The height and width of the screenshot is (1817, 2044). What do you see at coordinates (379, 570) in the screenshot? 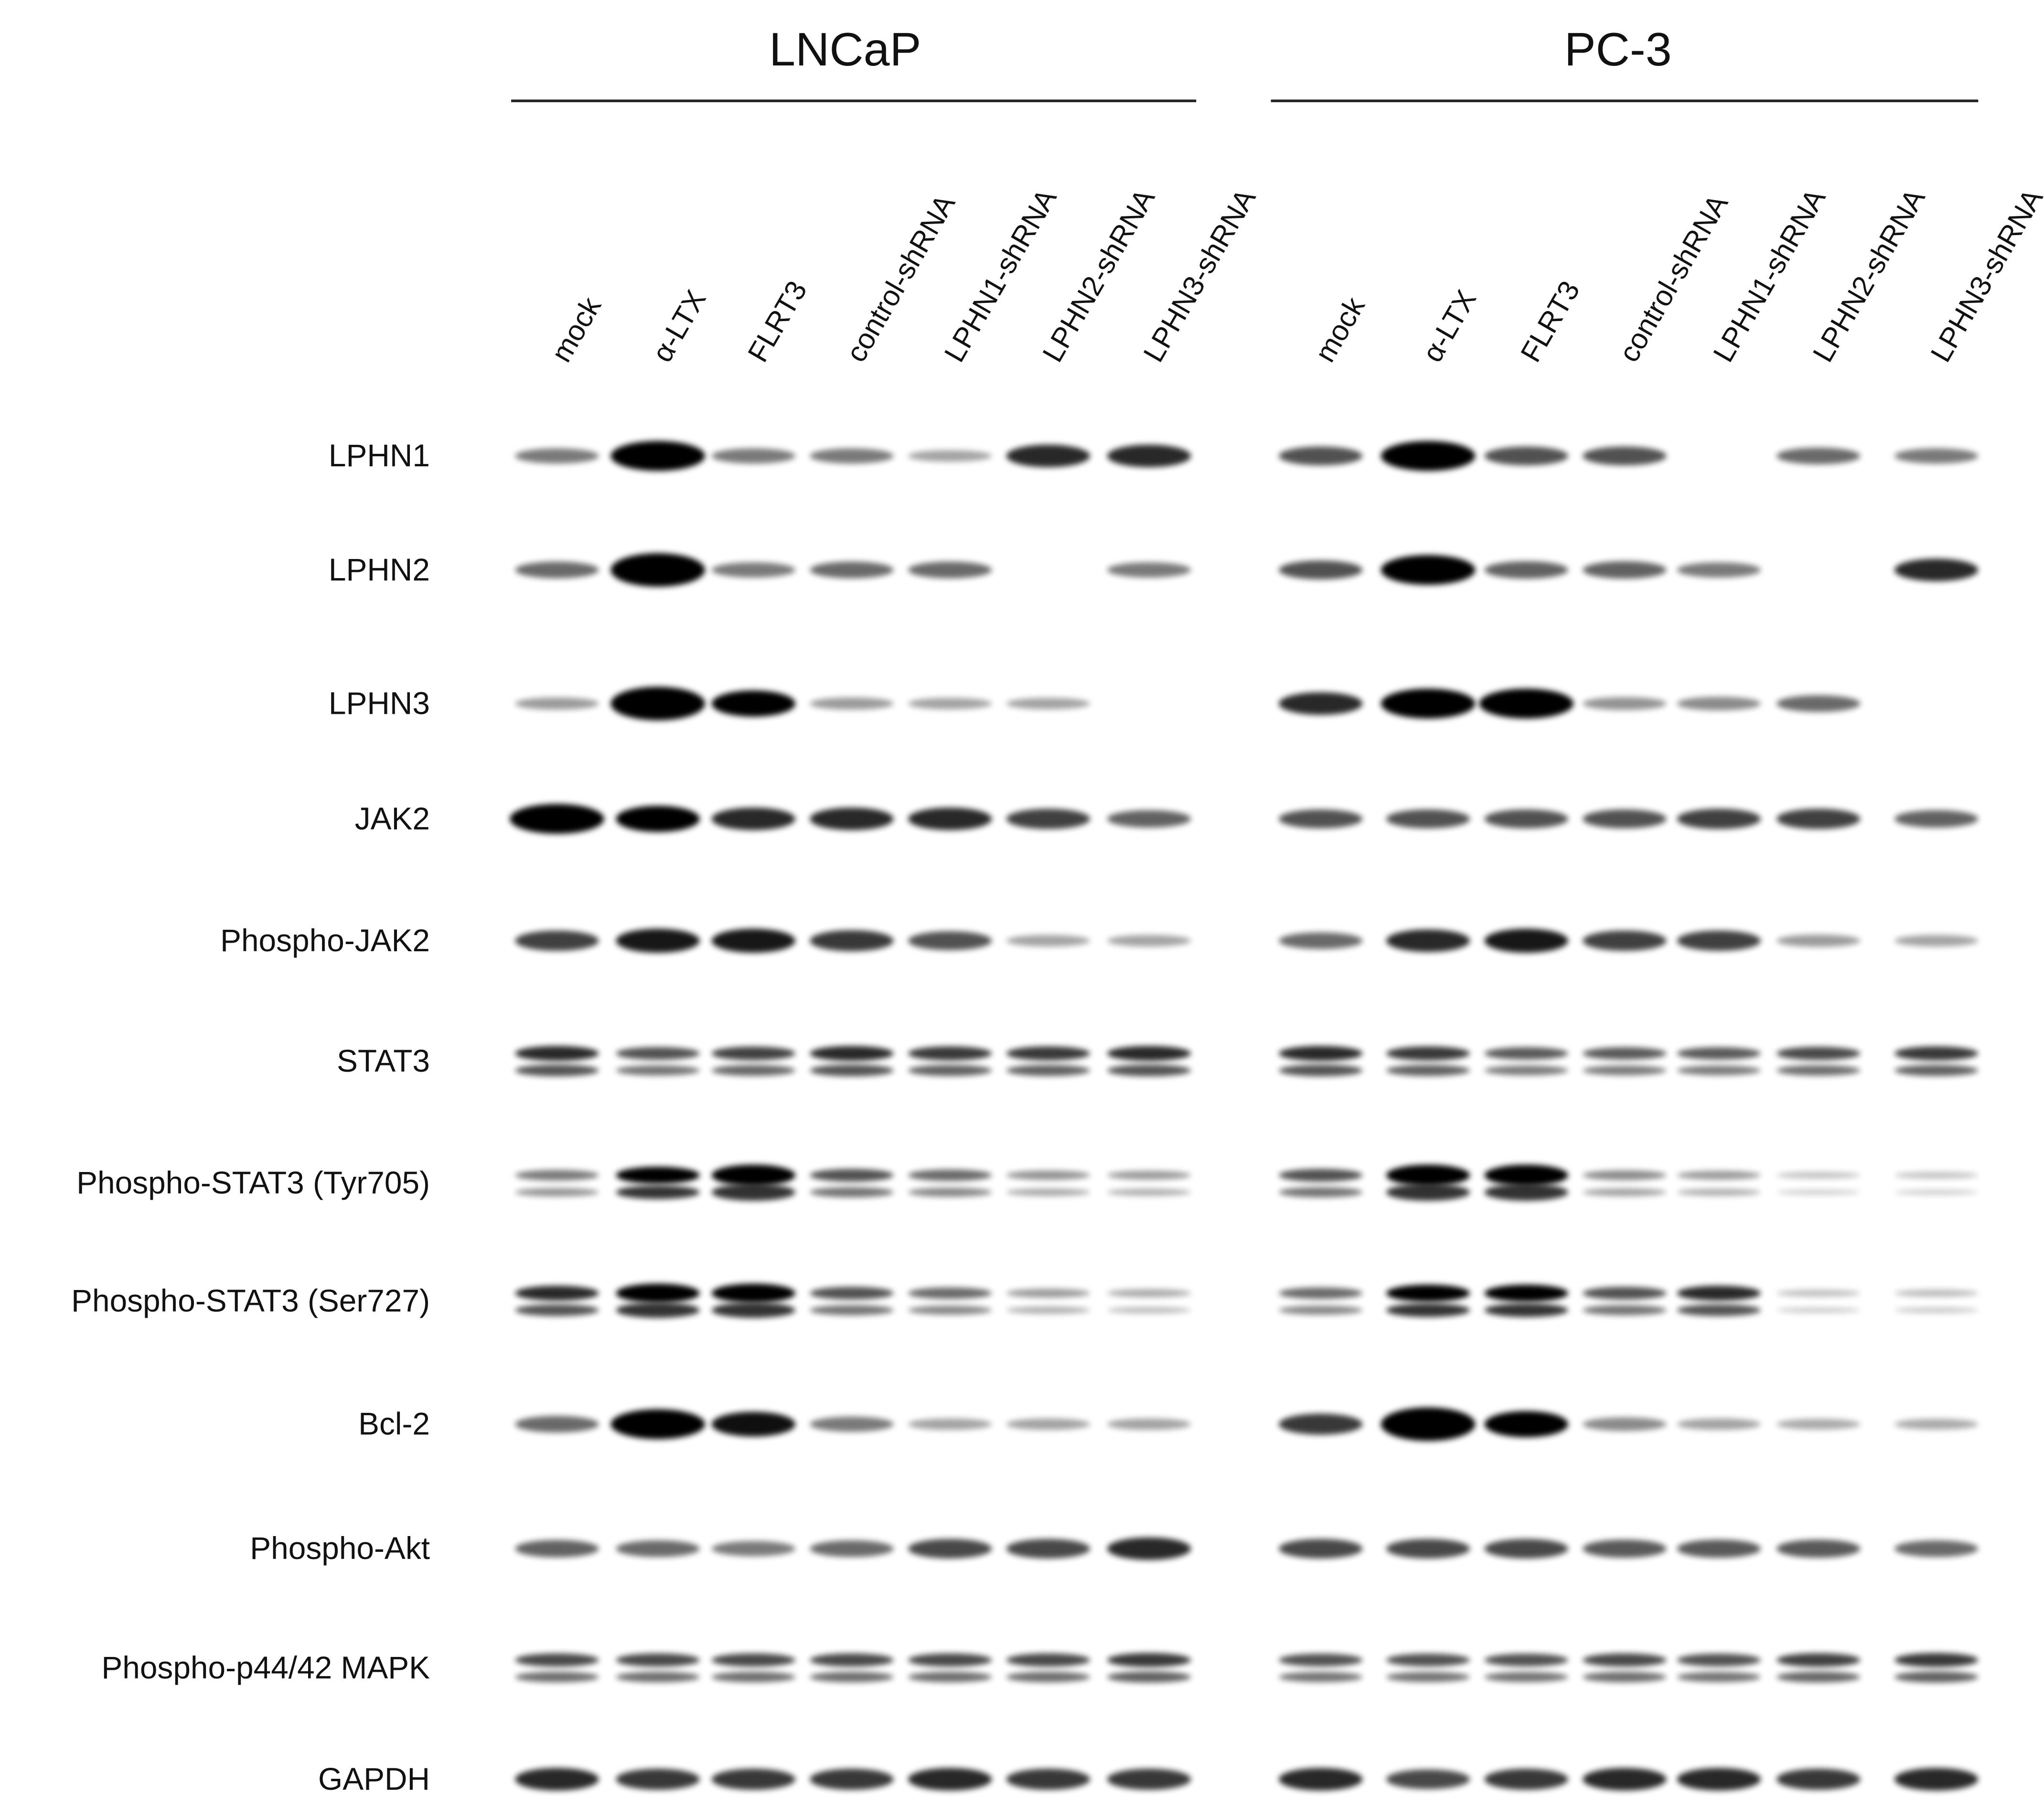
I see `row-label: LPHN2` at bounding box center [379, 570].